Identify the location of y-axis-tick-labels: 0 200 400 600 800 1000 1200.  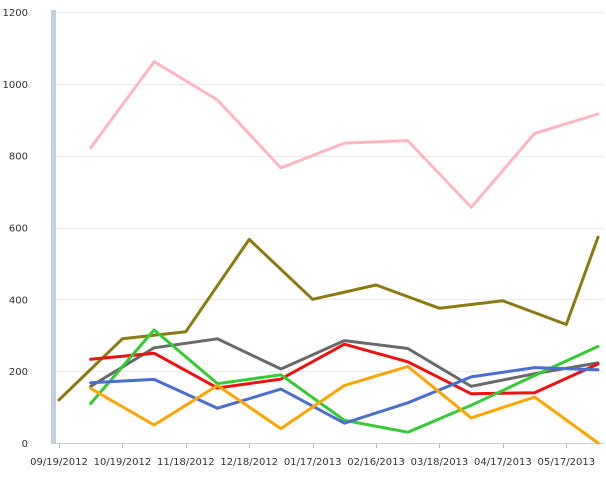
(15, 229).